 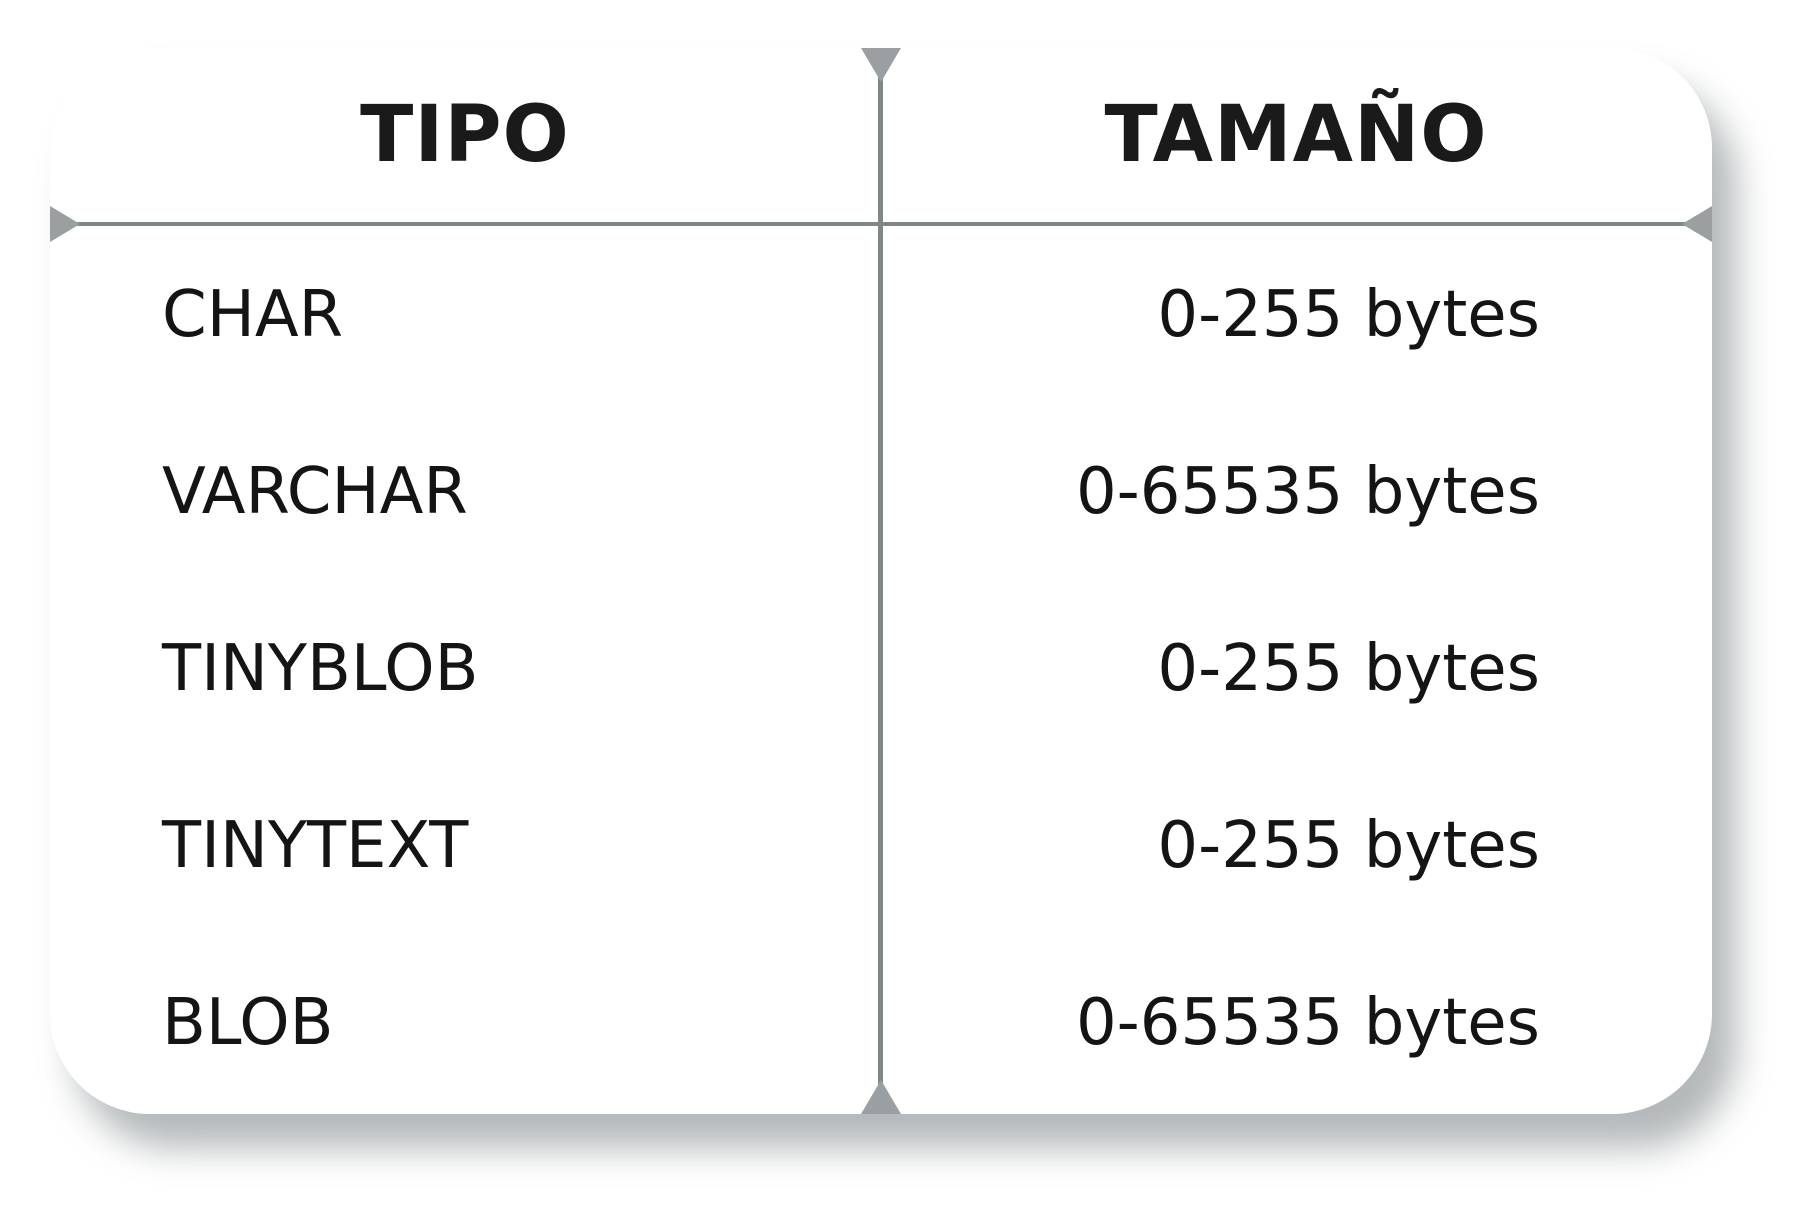 I want to click on type-cell: CHAR, so click(x=253, y=314).